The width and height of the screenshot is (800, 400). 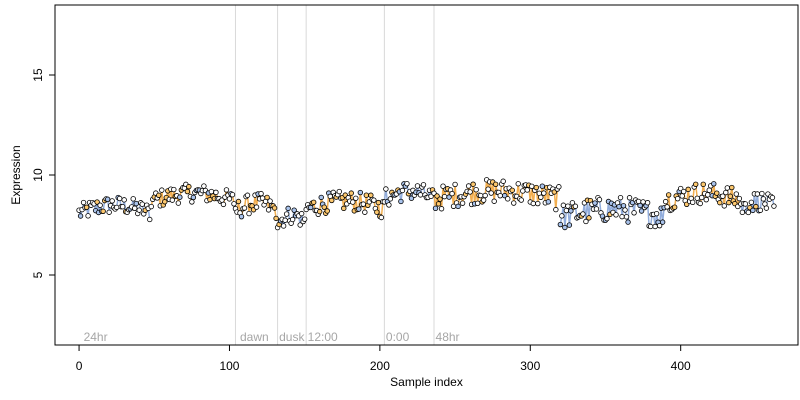 What do you see at coordinates (380, 366) in the screenshot?
I see `x-tick-label: 200` at bounding box center [380, 366].